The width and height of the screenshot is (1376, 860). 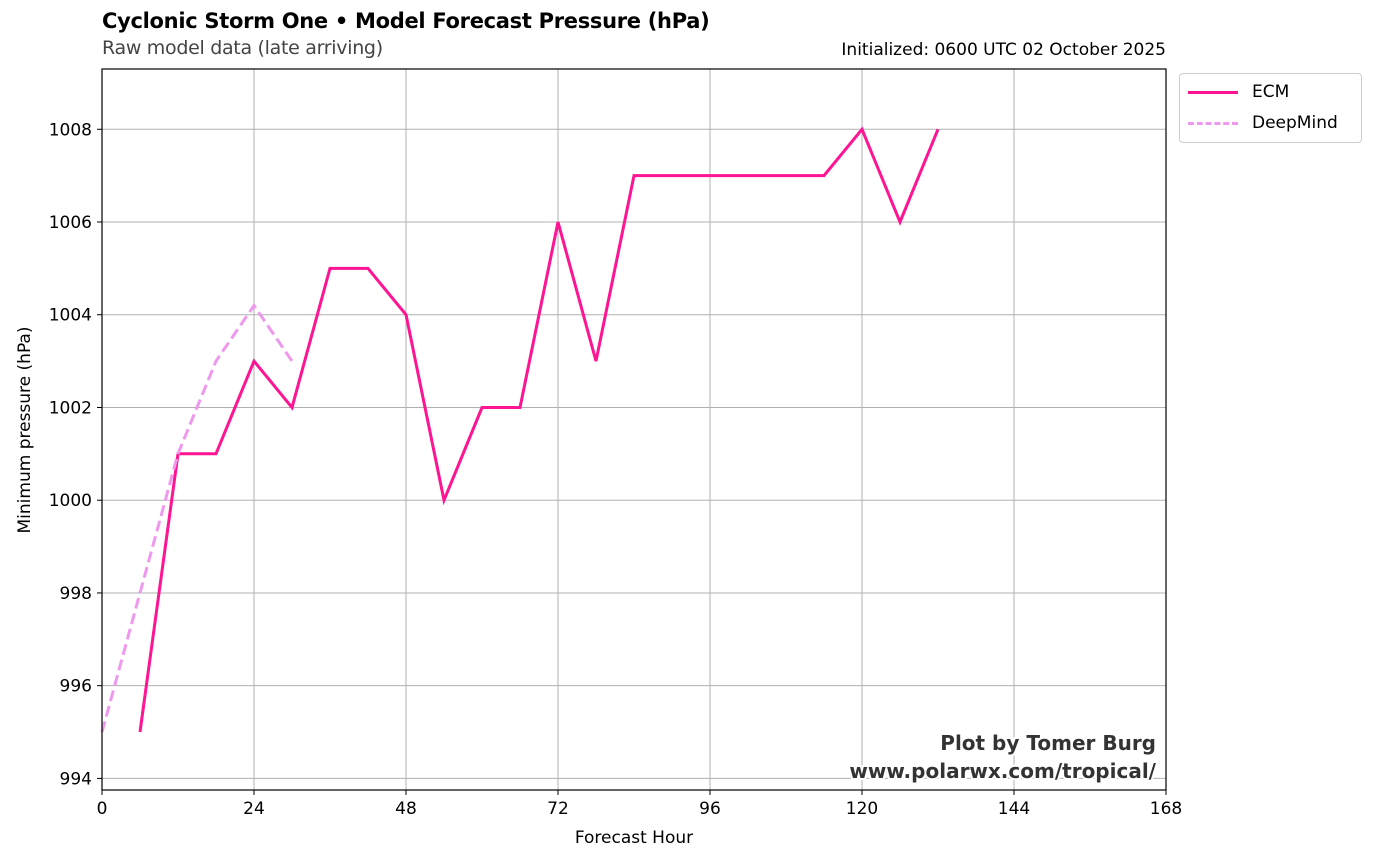 What do you see at coordinates (70, 408) in the screenshot?
I see `y-tick-label: 1002` at bounding box center [70, 408].